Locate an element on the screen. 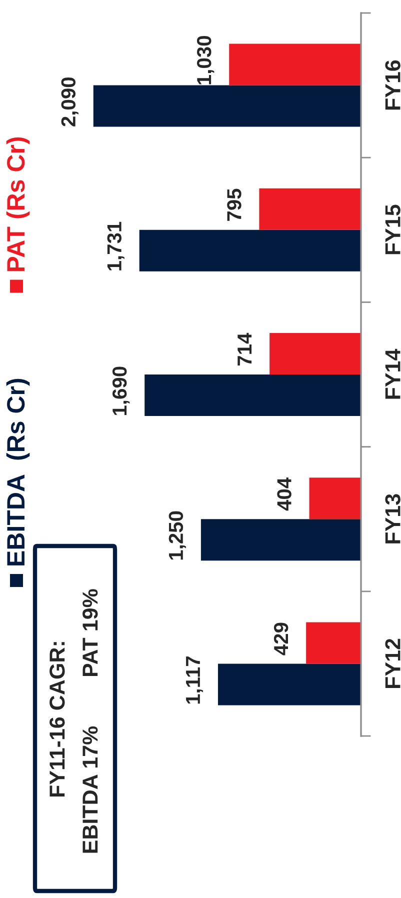  text: PAT (Rs Cr) is located at coordinates (18, 204).